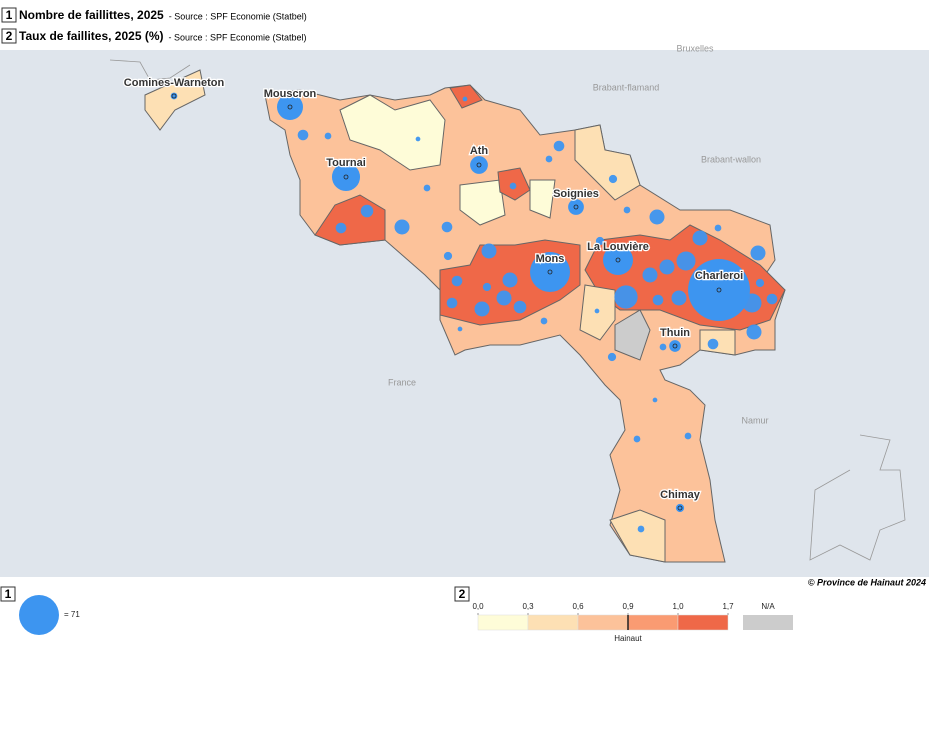 The height and width of the screenshot is (738, 929). I want to click on legend-tick-label: 1,0, so click(678, 606).